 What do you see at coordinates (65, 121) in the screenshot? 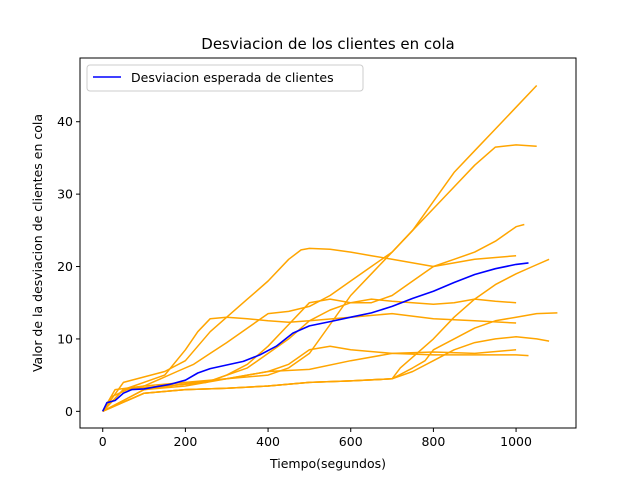
I see `y-tick-label: 40` at bounding box center [65, 121].